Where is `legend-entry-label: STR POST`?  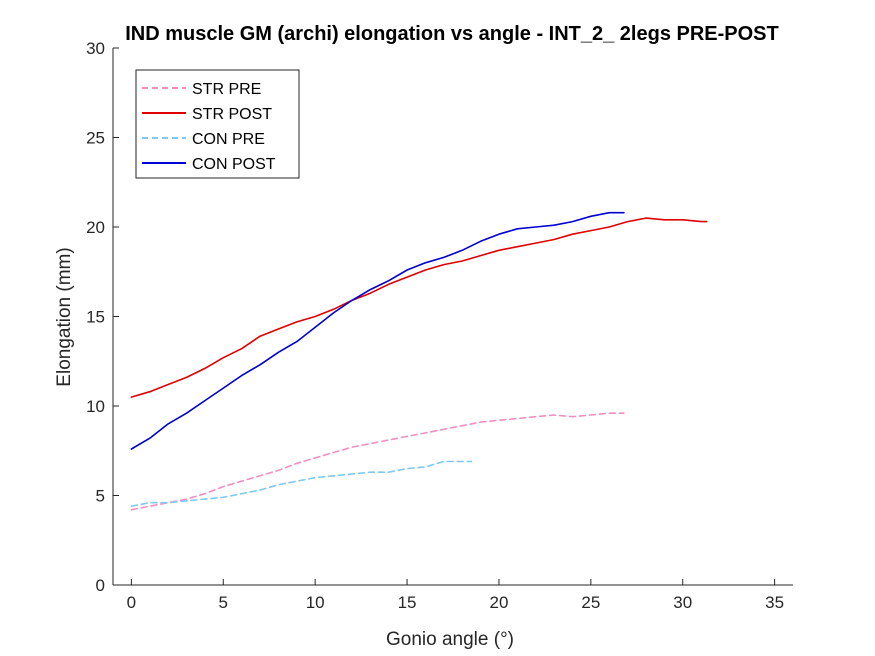 legend-entry-label: STR POST is located at coordinates (232, 114).